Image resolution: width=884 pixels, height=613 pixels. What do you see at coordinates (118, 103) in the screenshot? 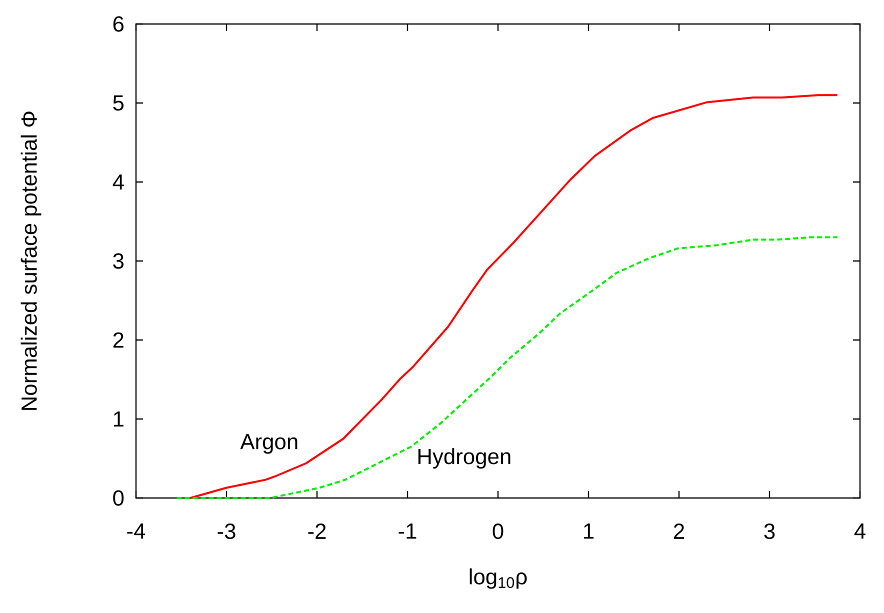
I see `y-tick-label: 5` at bounding box center [118, 103].